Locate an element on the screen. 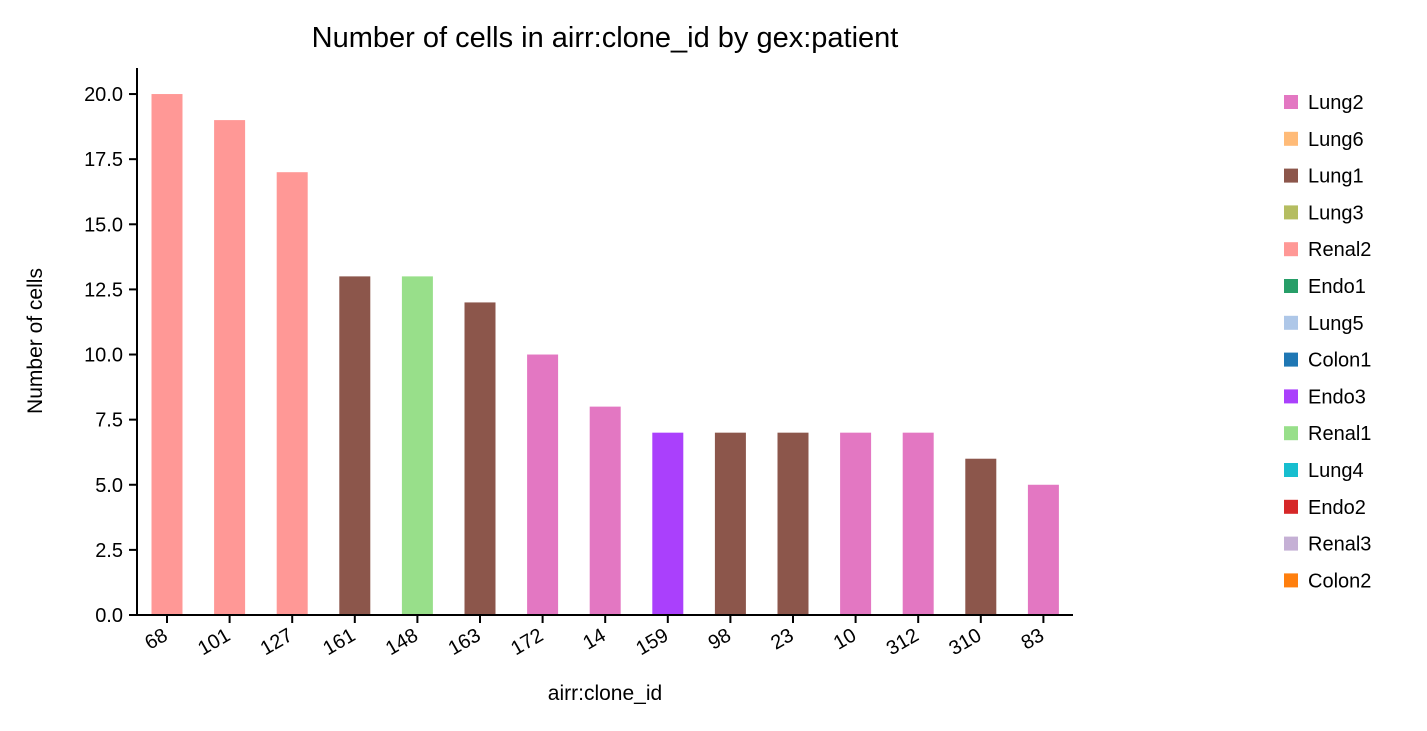 The image size is (1427, 731). y-tick-label: 7.5 is located at coordinates (109, 421).